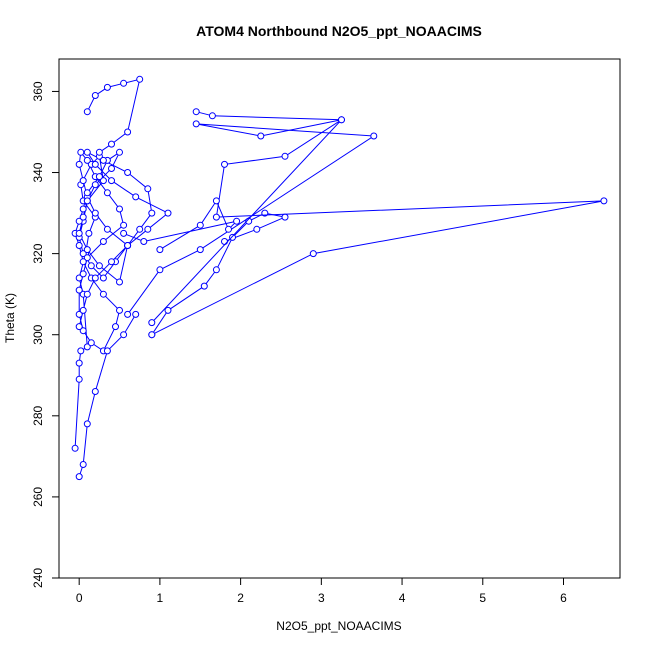  Describe the element at coordinates (38, 415) in the screenshot. I see `y-tick-label: 280` at that location.